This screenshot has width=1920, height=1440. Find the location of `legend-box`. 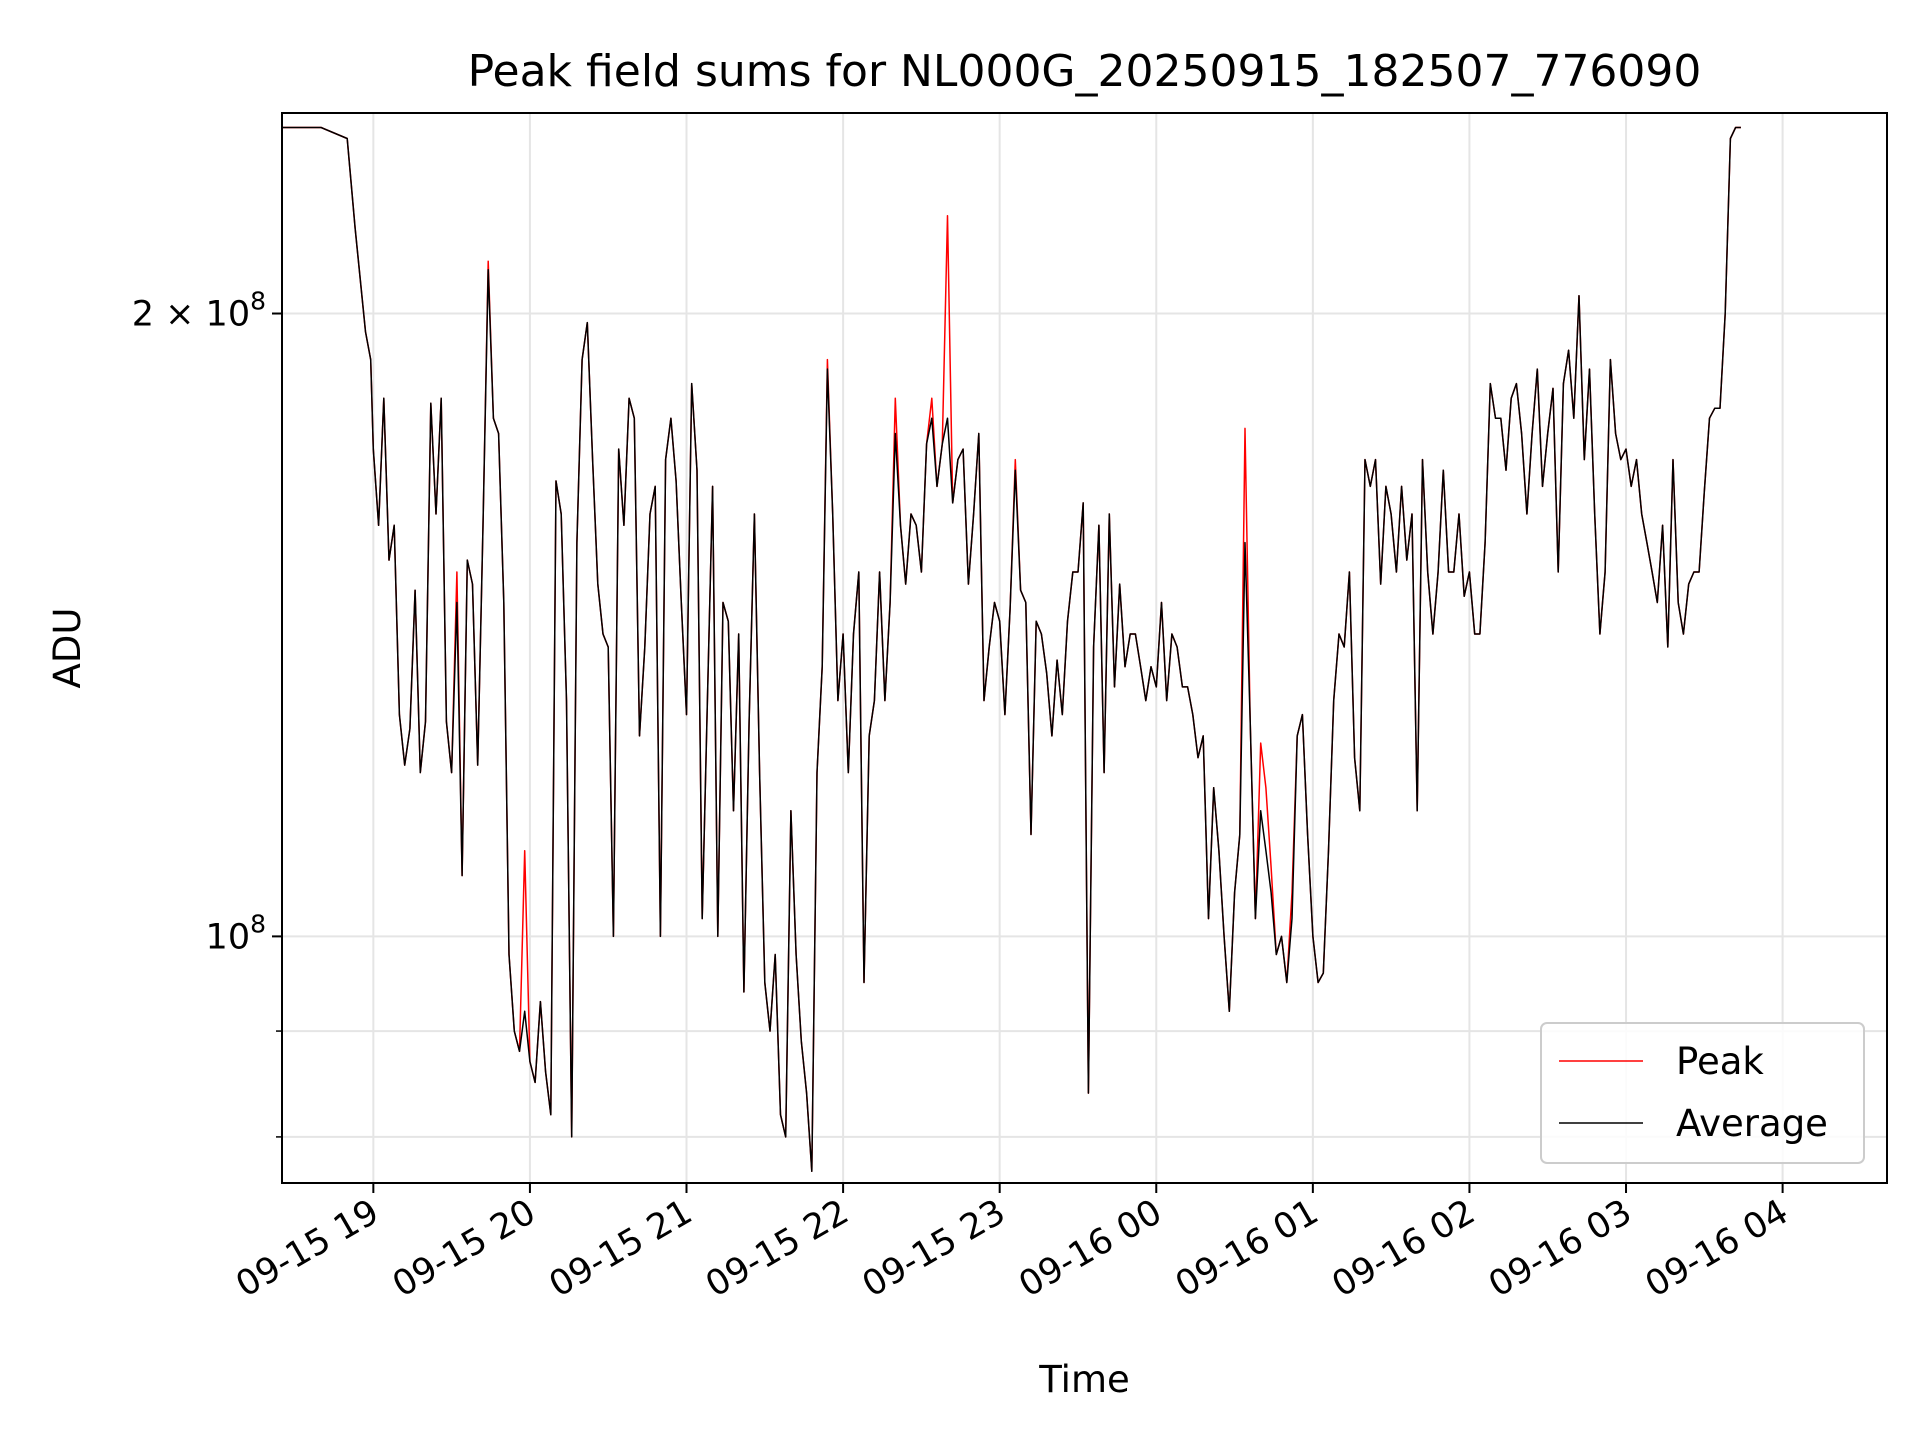

legend-box is located at coordinates (1702, 1093).